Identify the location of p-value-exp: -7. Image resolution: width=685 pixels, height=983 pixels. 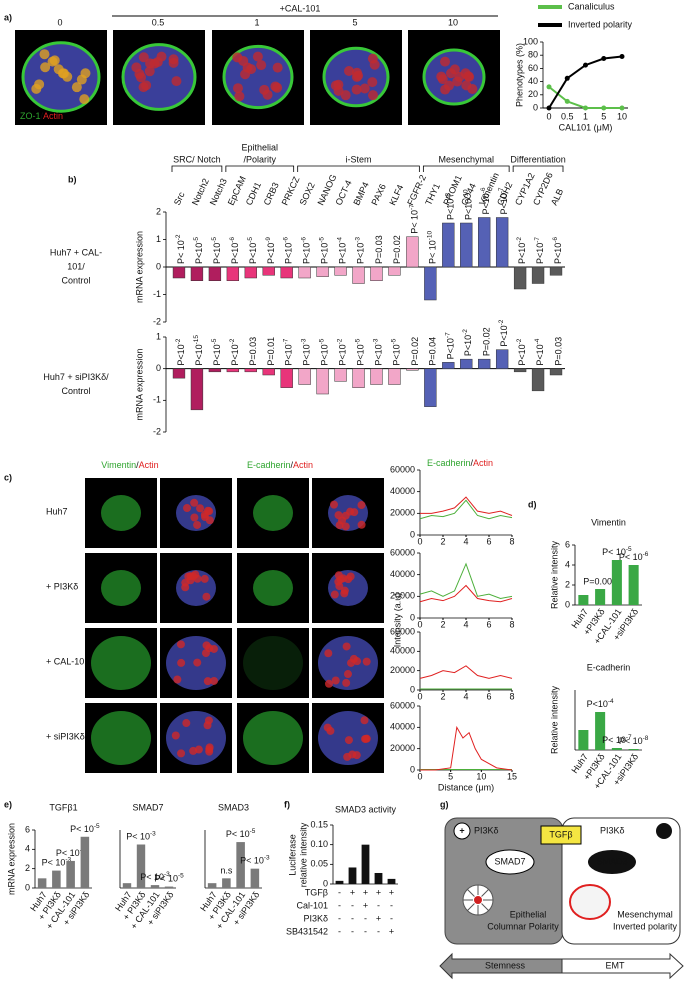
(629, 737).